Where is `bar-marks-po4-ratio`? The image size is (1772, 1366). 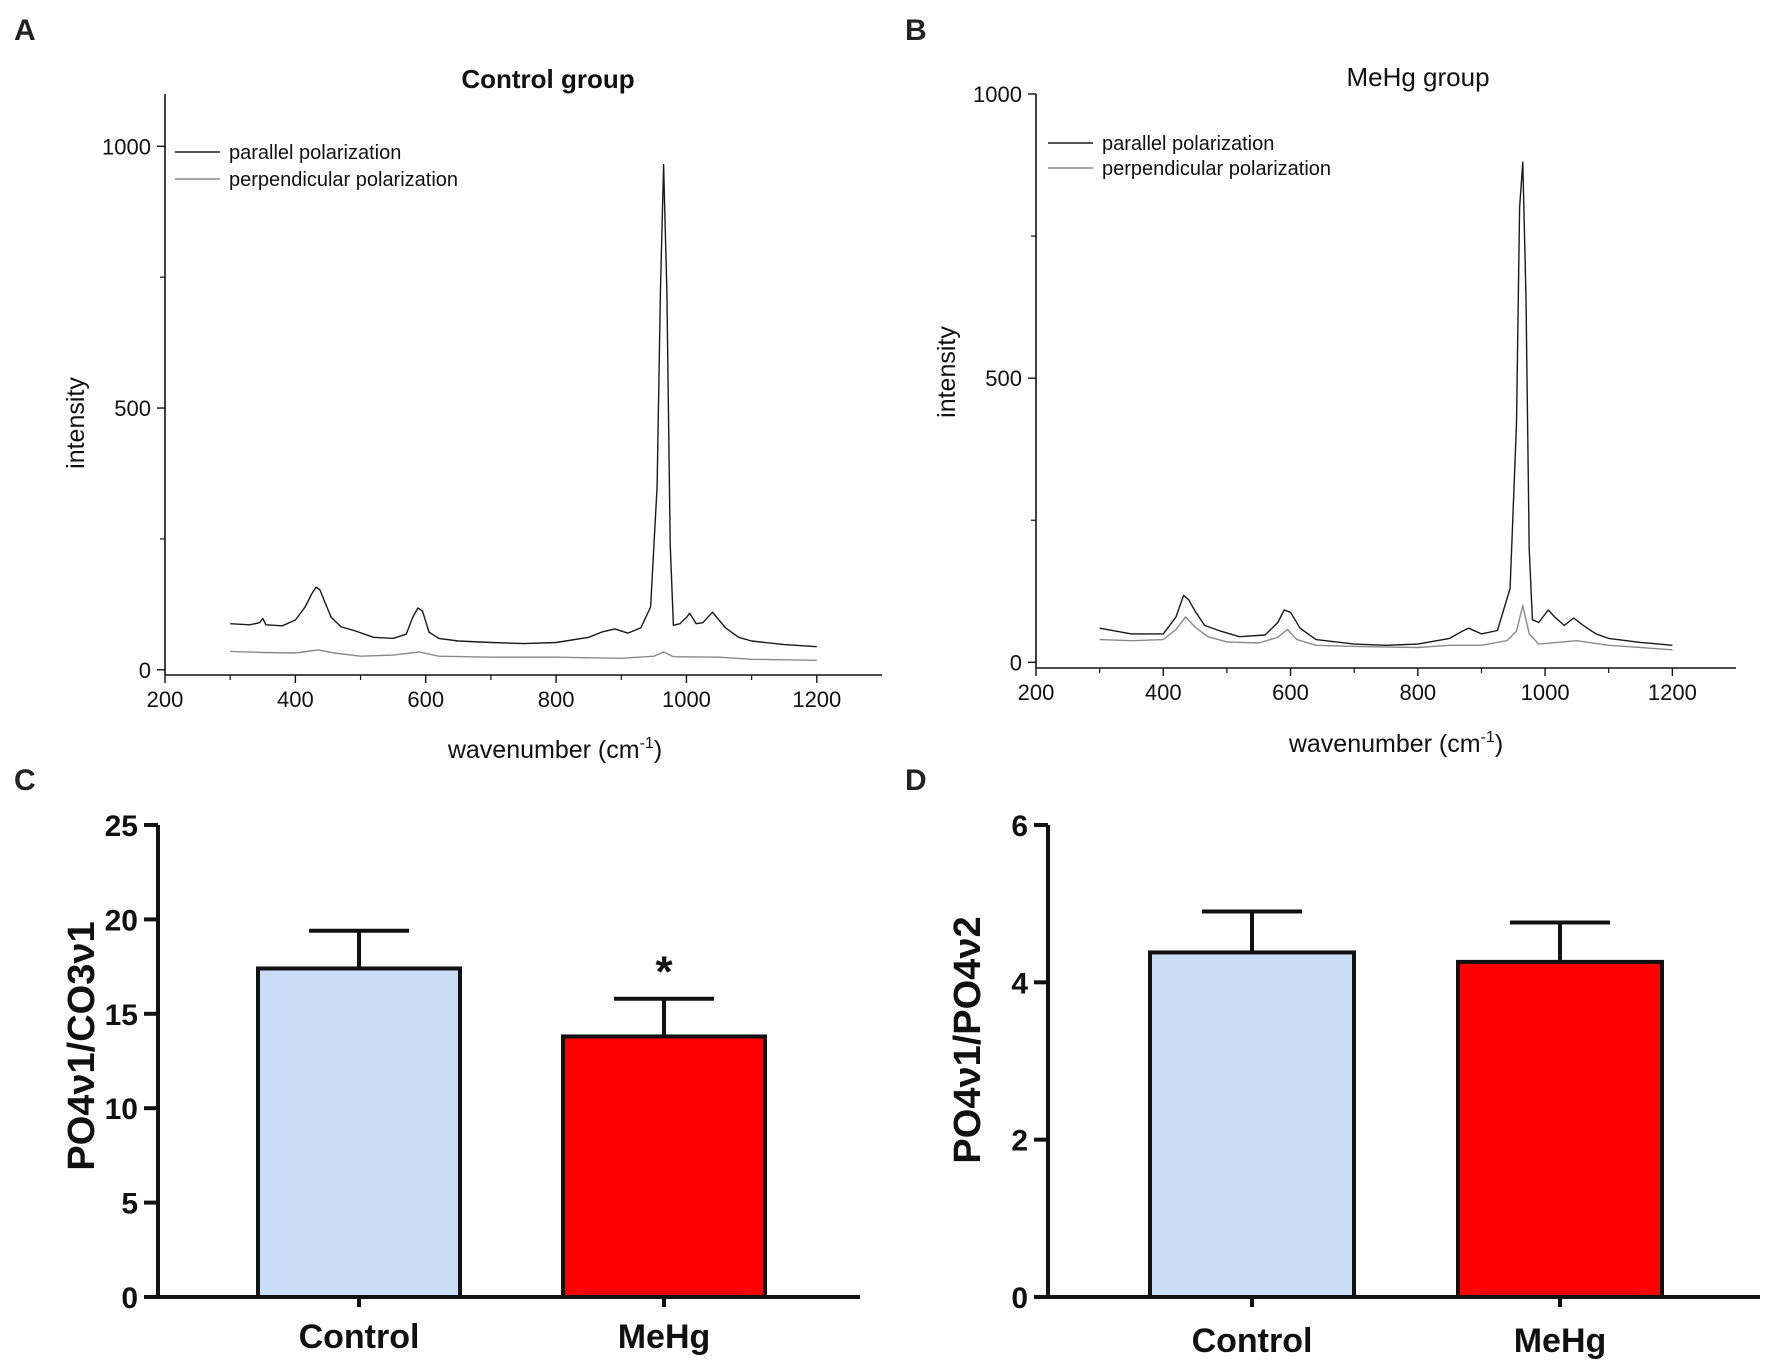
bar-marks-po4-ratio is located at coordinates (1406, 1104).